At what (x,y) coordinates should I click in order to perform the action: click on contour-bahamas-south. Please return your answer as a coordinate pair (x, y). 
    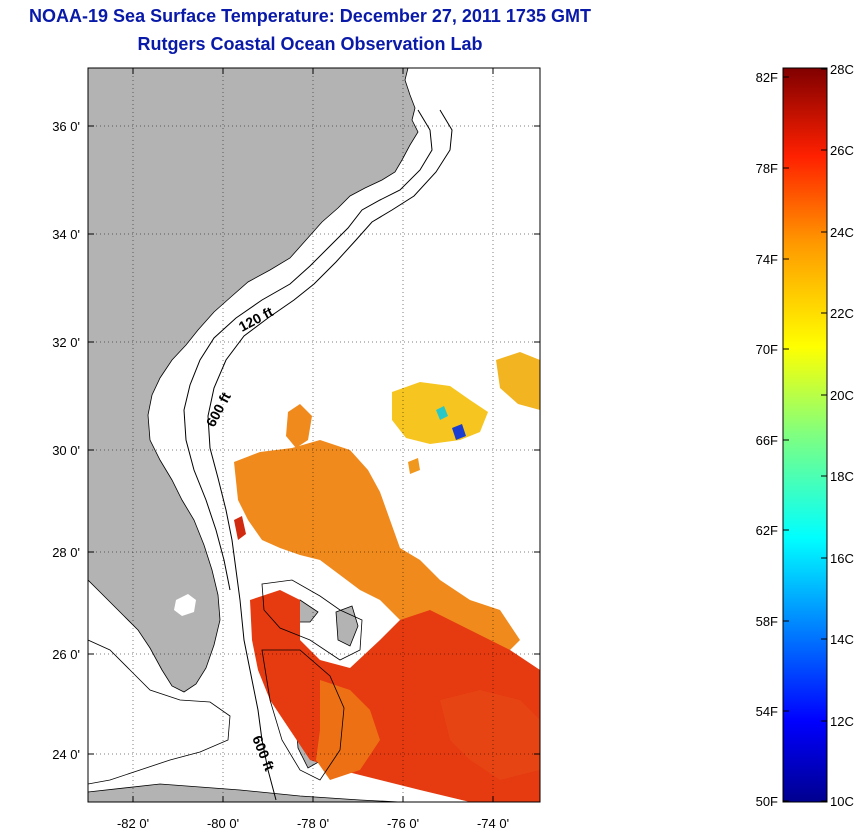
    Looking at the image, I should click on (303, 715).